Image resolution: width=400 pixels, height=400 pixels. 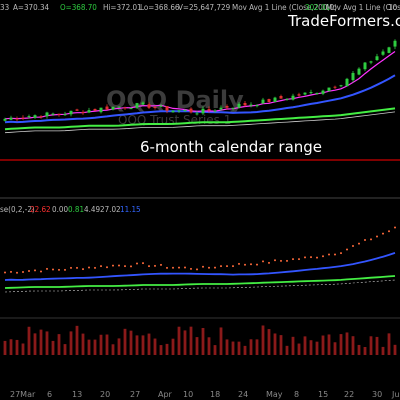 I want to click on x-tick-label: 10, so click(x=188, y=394).